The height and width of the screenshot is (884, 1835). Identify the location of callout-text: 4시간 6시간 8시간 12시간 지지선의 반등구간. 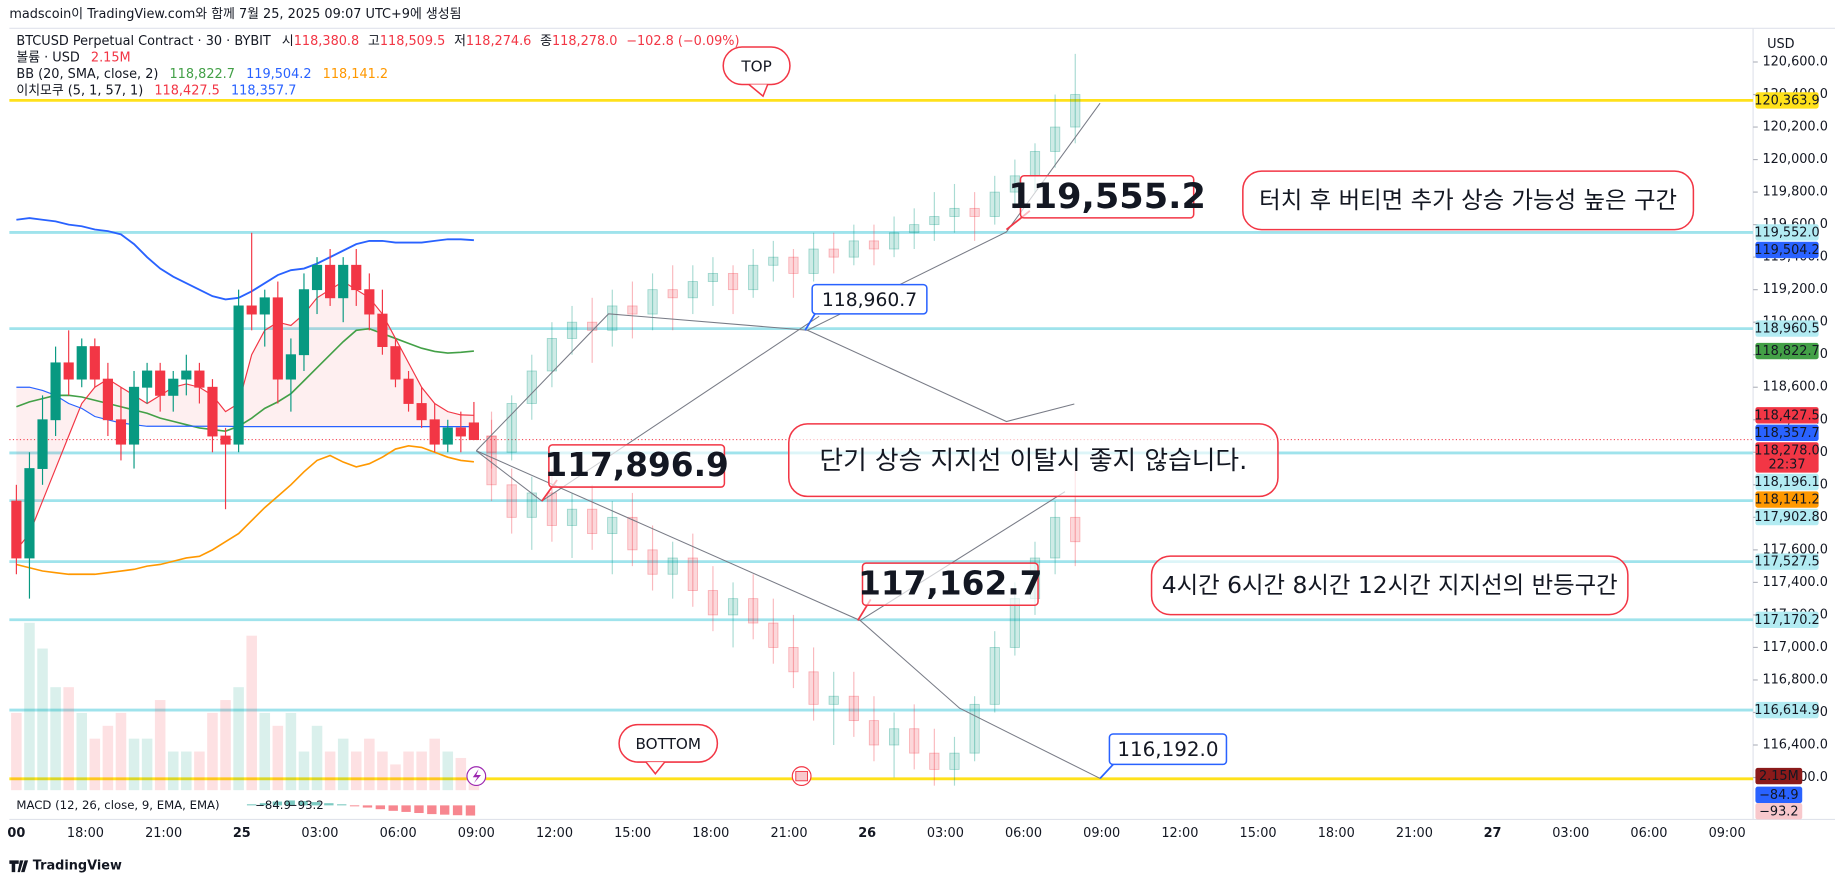
(1390, 585).